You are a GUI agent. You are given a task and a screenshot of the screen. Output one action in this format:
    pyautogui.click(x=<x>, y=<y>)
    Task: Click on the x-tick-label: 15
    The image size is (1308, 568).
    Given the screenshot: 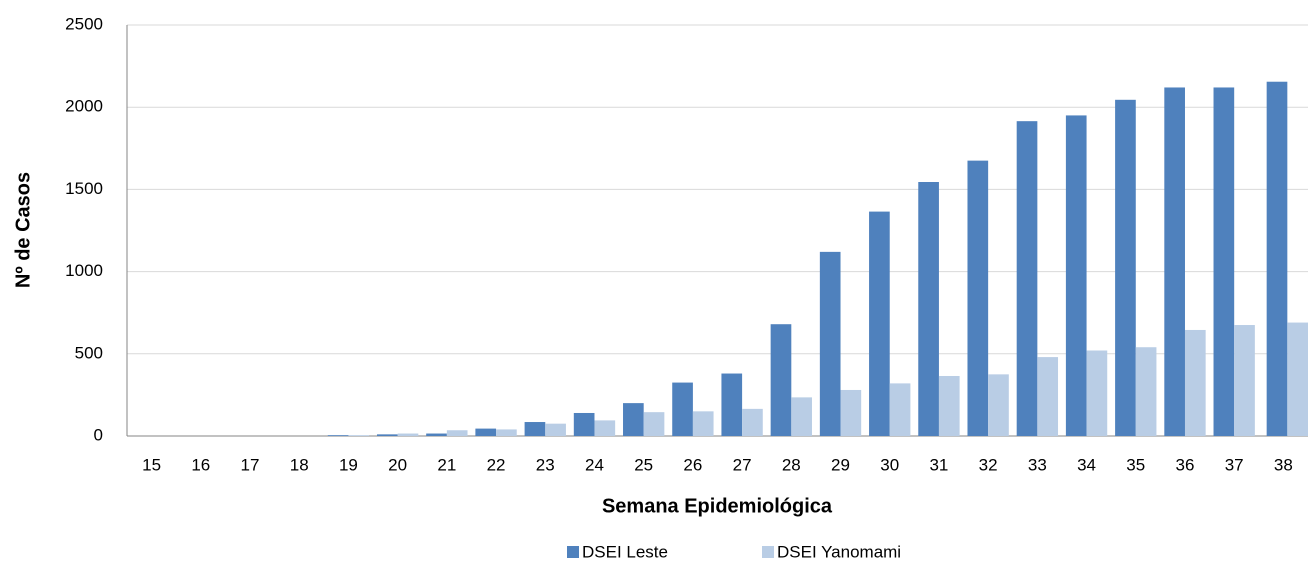 What is the action you would take?
    pyautogui.click(x=151, y=464)
    